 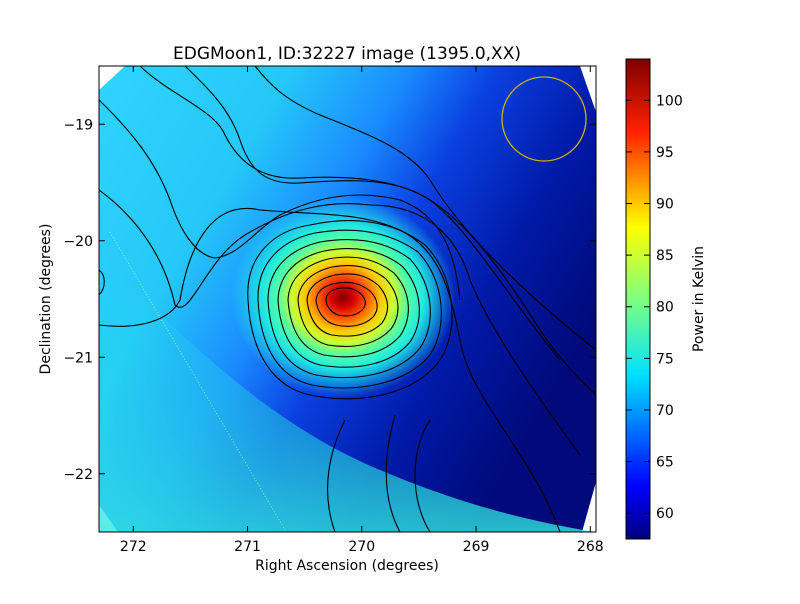 I want to click on colorbar-tick-label: 70, so click(x=665, y=411).